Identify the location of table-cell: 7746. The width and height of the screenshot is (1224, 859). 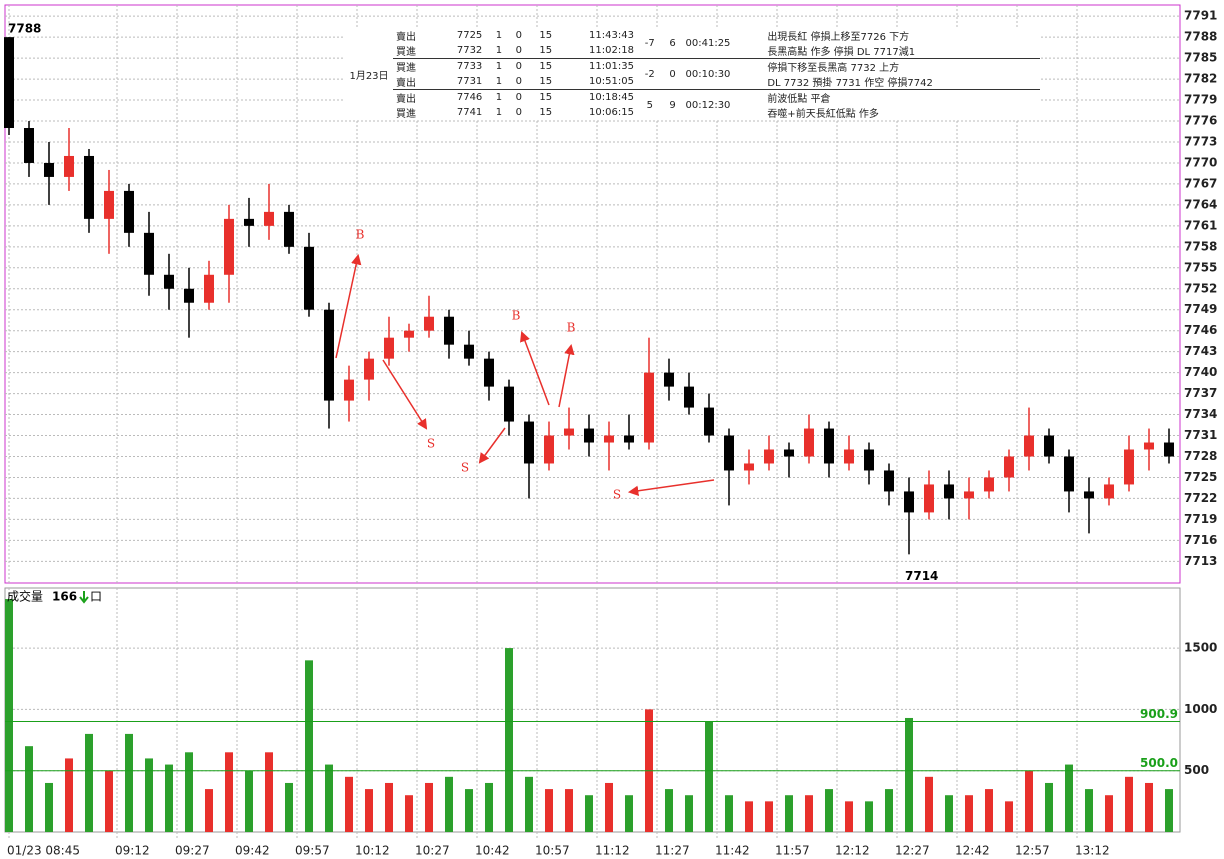
(460, 97).